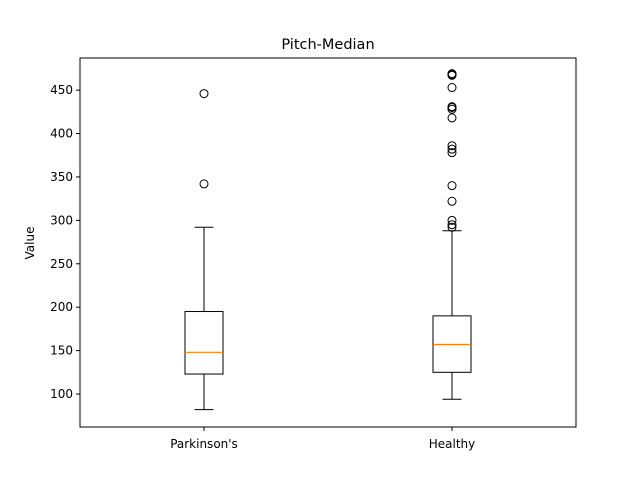 This screenshot has height=480, width=640. What do you see at coordinates (204, 343) in the screenshot?
I see `box-iqr` at bounding box center [204, 343].